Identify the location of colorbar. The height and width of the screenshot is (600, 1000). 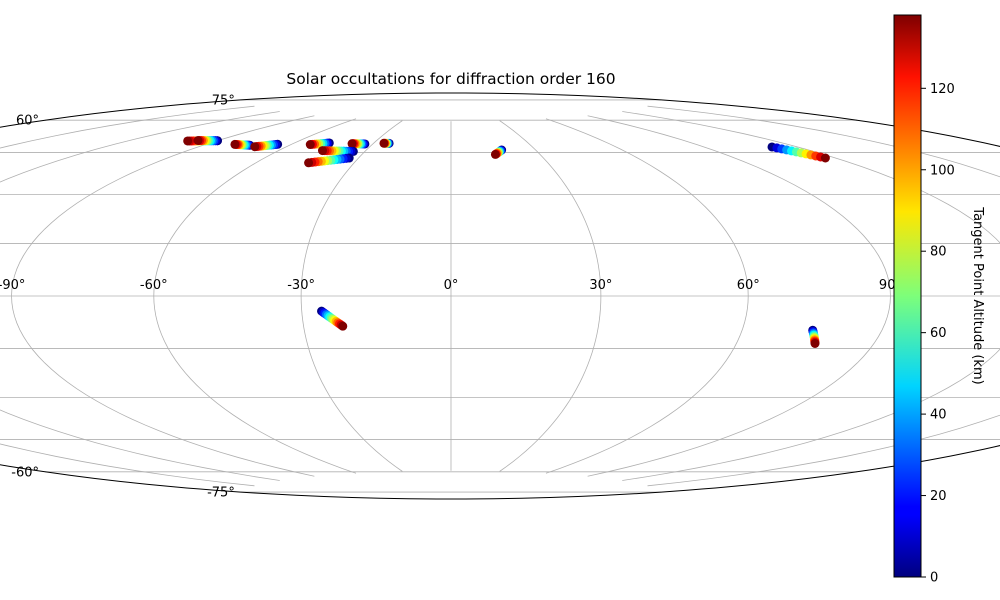
(907, 296).